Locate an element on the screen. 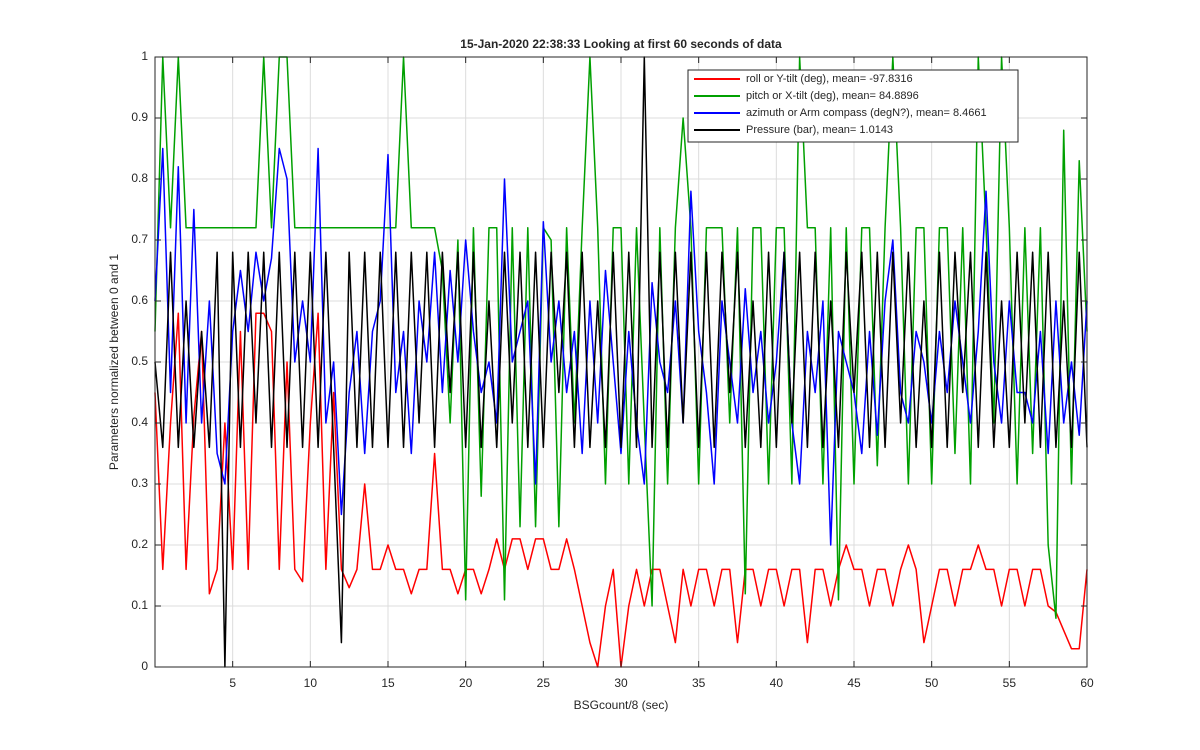 The height and width of the screenshot is (750, 1200). y-tick-label: 0.9 is located at coordinates (139, 117).